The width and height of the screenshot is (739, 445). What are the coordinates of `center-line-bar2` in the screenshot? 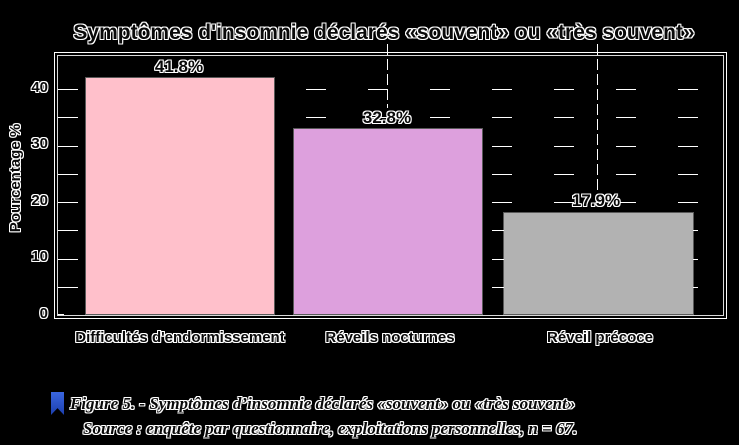 It's located at (387, 76).